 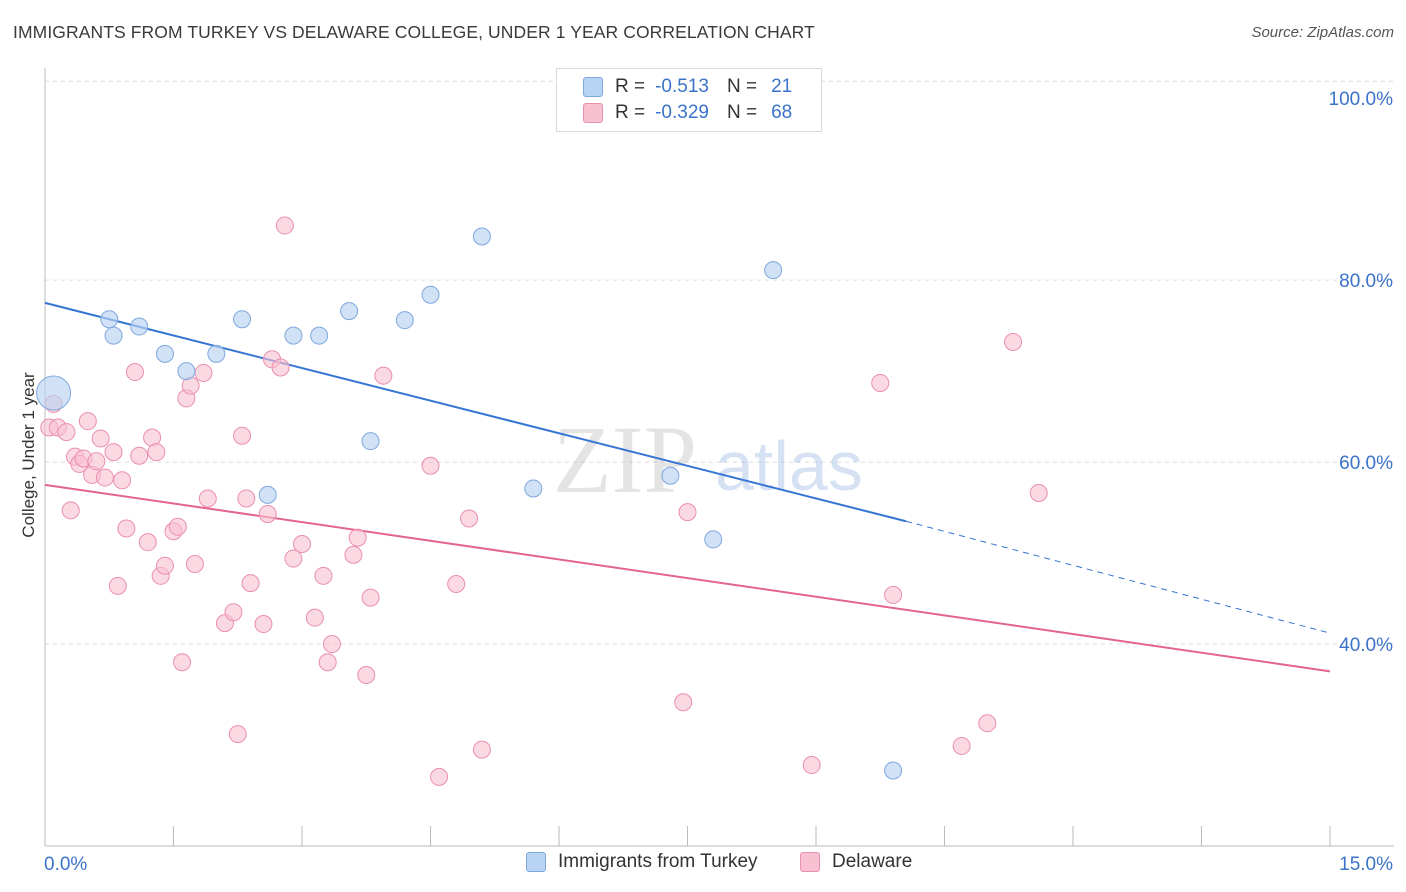 I want to click on watermark-atlas: atlas, so click(x=789, y=466).